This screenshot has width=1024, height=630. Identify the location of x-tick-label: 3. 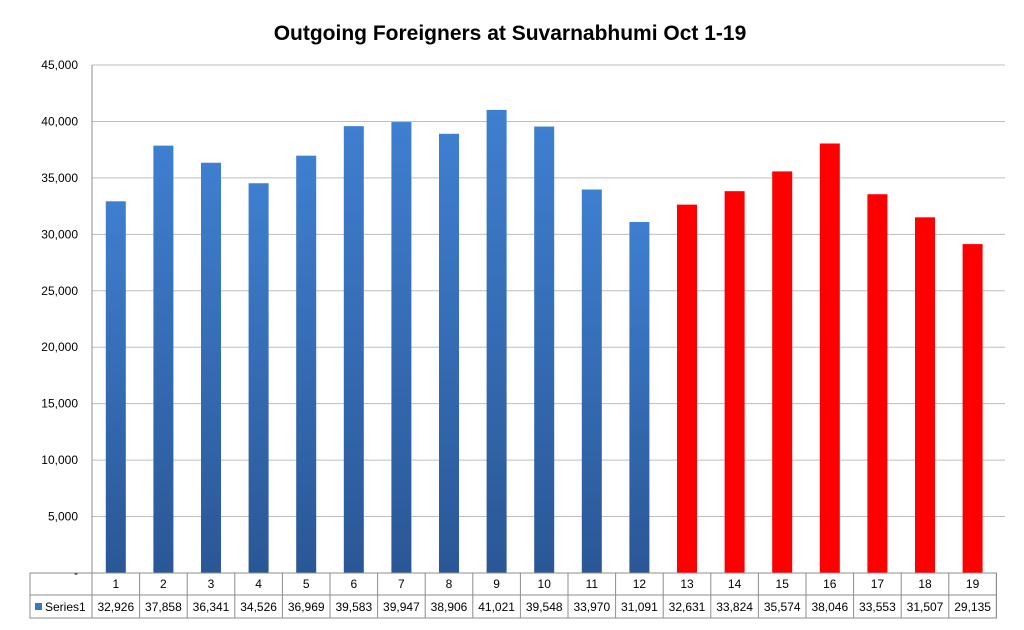
(211, 584).